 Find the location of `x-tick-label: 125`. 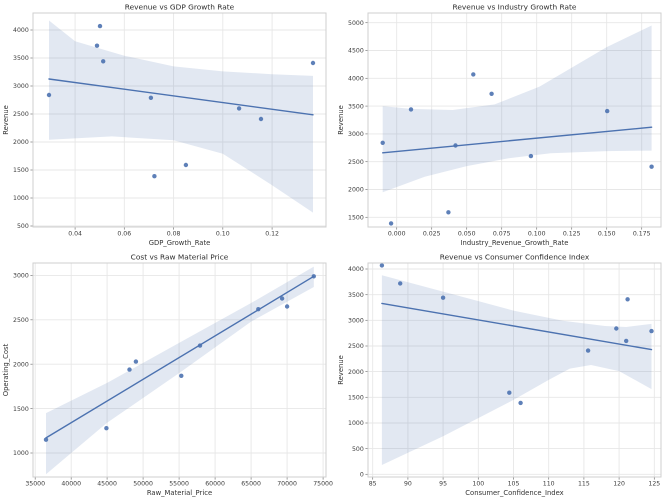

x-tick-label: 125 is located at coordinates (654, 483).